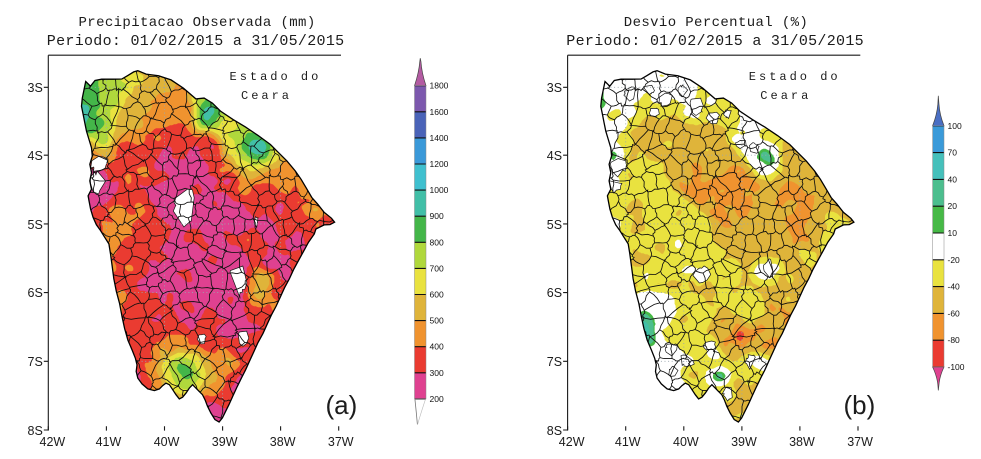 The height and width of the screenshot is (459, 981). I want to click on svg-text: 20, so click(953, 206).